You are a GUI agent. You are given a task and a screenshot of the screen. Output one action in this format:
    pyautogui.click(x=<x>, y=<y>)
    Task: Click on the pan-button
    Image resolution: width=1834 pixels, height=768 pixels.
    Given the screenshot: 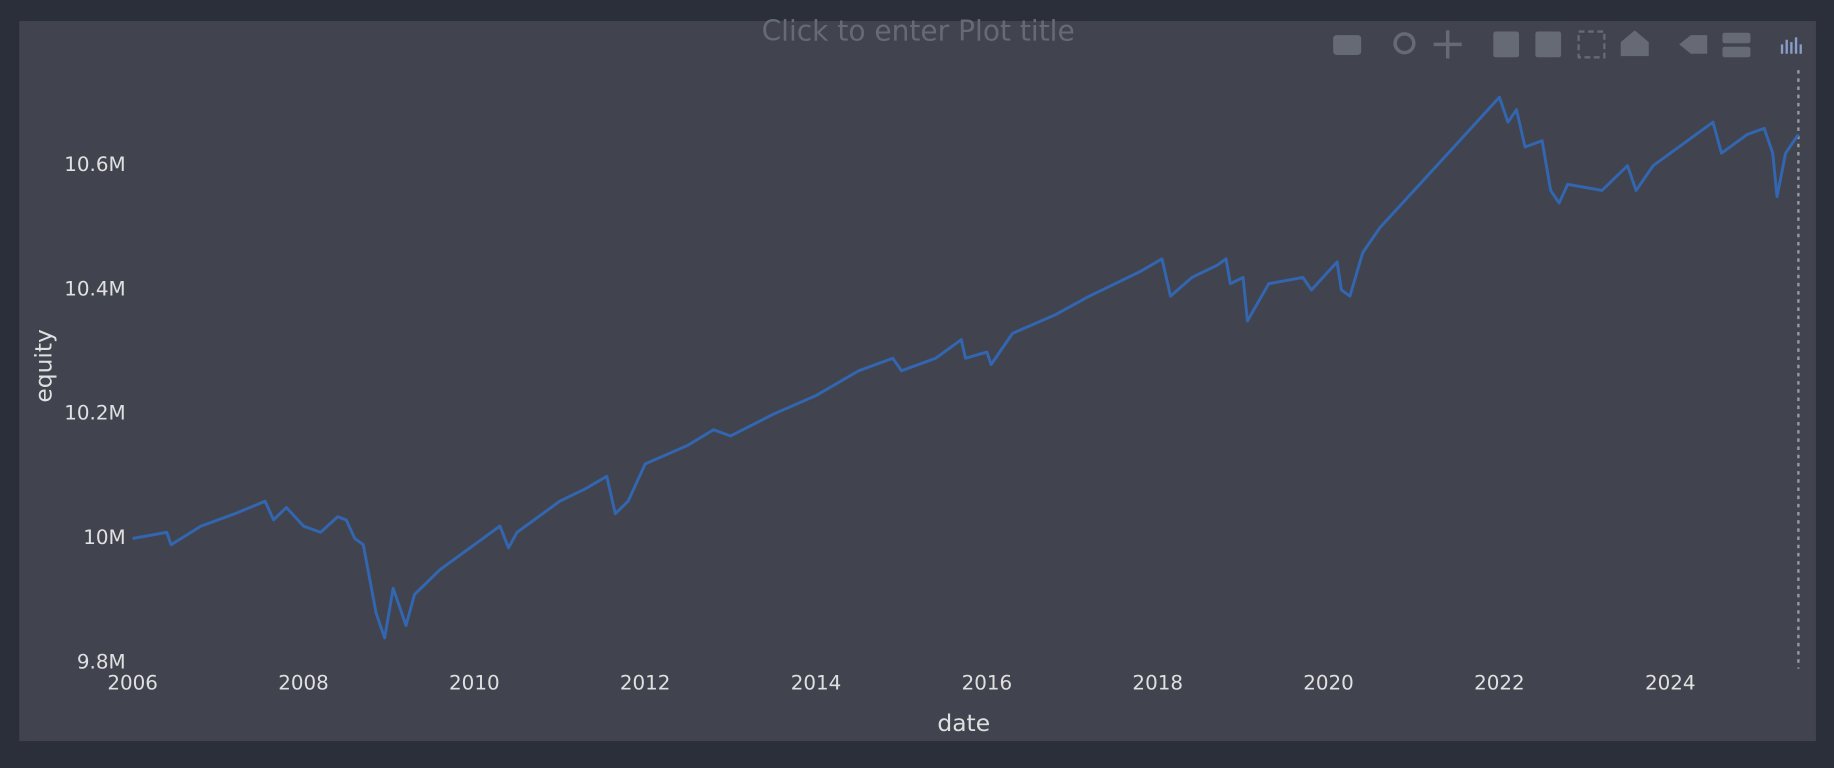 What is the action you would take?
    pyautogui.click(x=1447, y=44)
    